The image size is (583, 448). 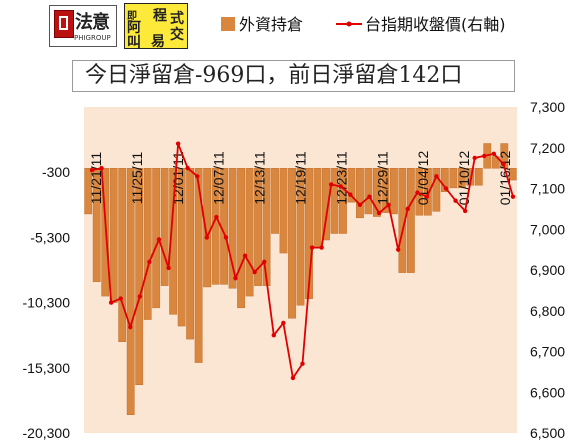 I want to click on y-right-tick-label: 7,200, so click(x=547, y=148).